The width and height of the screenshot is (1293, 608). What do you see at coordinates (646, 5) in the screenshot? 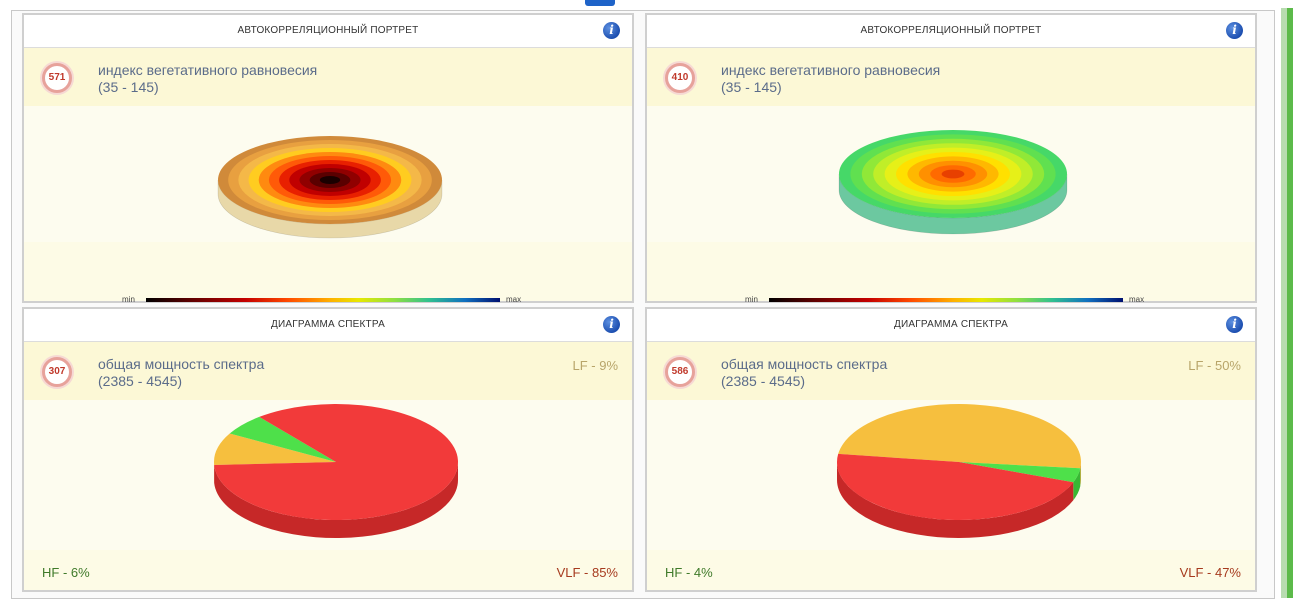
I see `top-bar` at bounding box center [646, 5].